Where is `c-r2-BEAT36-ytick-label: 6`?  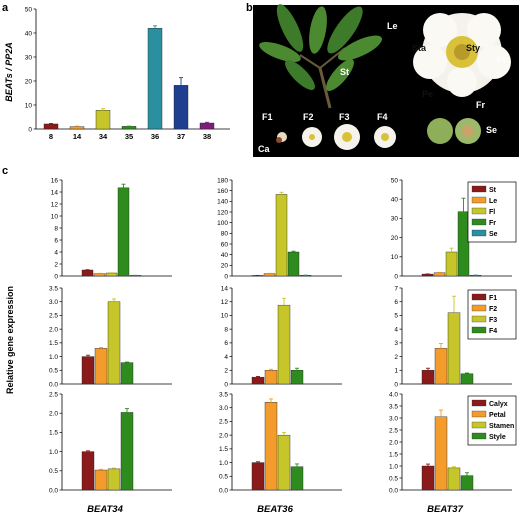
c-r2-BEAT36-ytick-label: 6 is located at coordinates (226, 343).